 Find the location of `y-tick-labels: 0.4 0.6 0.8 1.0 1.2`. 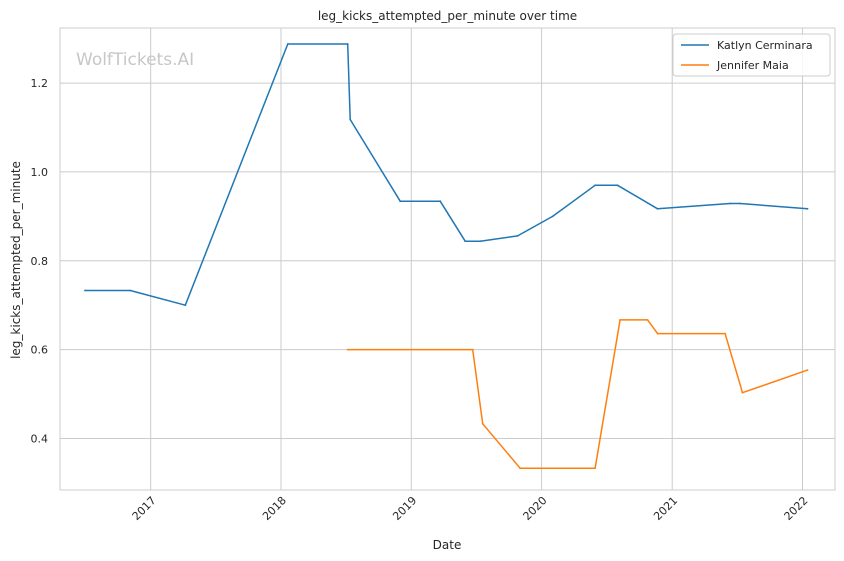

y-tick-labels: 0.4 0.6 0.8 1.0 1.2 is located at coordinates (40, 261).